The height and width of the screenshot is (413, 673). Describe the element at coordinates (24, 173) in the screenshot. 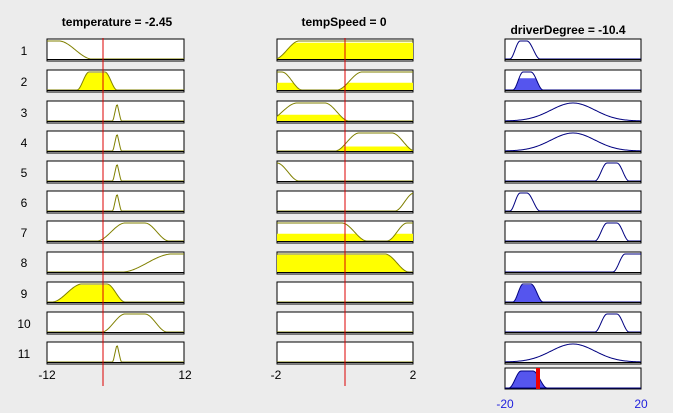

I see `row-label: 5` at that location.